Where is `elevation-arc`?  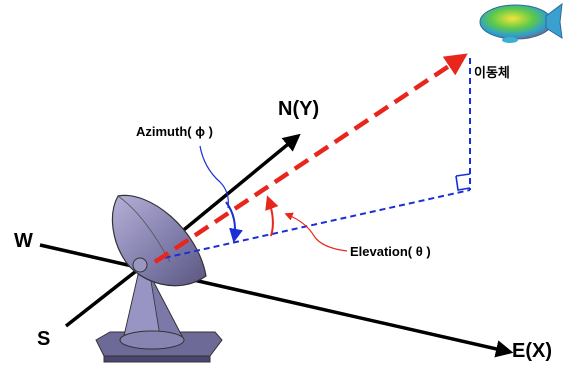 elevation-arc is located at coordinates (272, 216).